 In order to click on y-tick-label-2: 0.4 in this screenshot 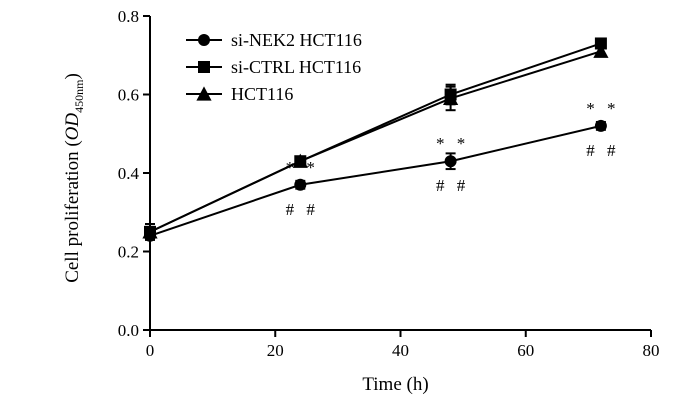, I will do `click(129, 173)`.